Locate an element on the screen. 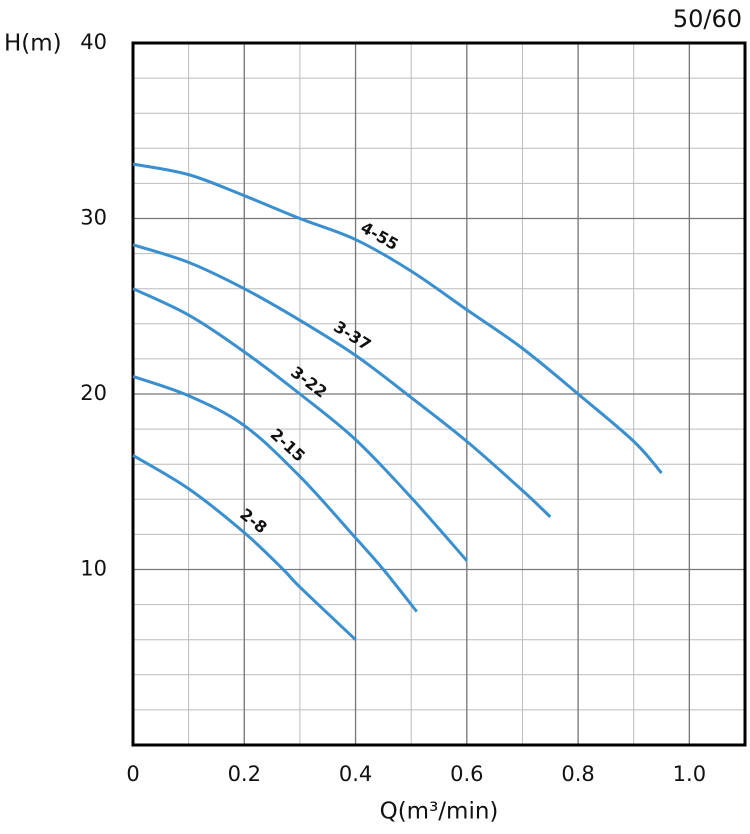 The width and height of the screenshot is (750, 834). y-tick-label: 10 is located at coordinates (93, 569).